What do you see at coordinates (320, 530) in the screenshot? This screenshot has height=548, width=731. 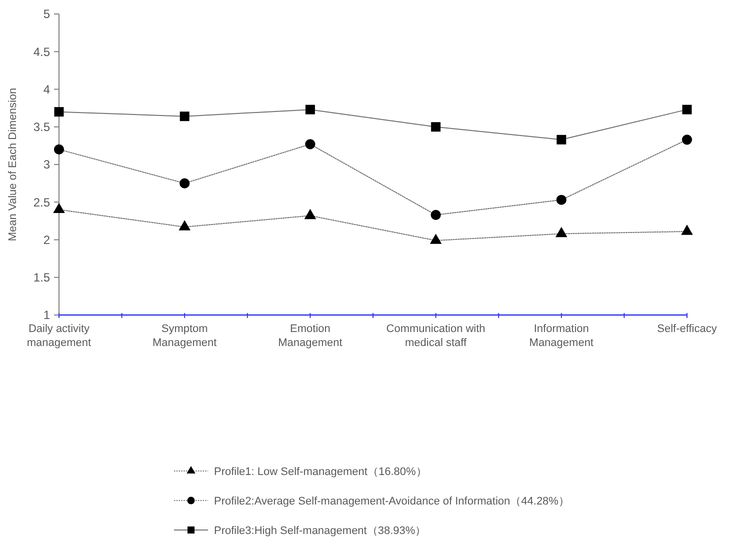 I see `legend-label: Profile3:High Self-management（38.93%）` at bounding box center [320, 530].